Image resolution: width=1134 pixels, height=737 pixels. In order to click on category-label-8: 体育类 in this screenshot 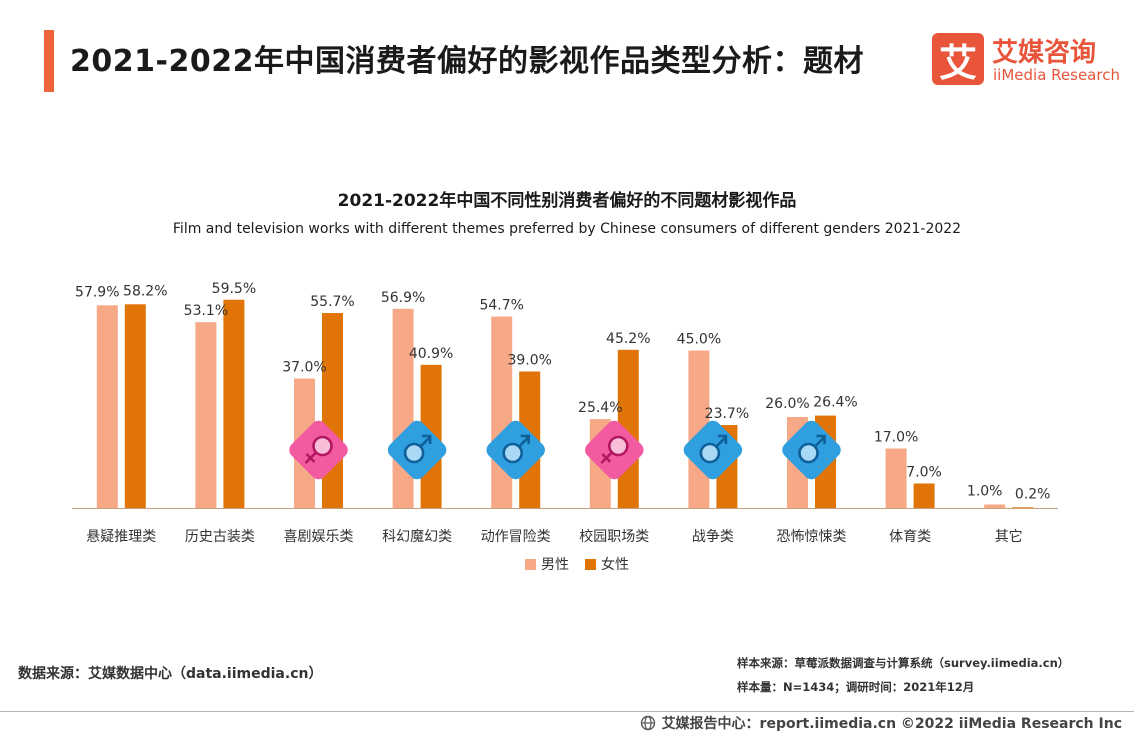, I will do `click(910, 537)`.